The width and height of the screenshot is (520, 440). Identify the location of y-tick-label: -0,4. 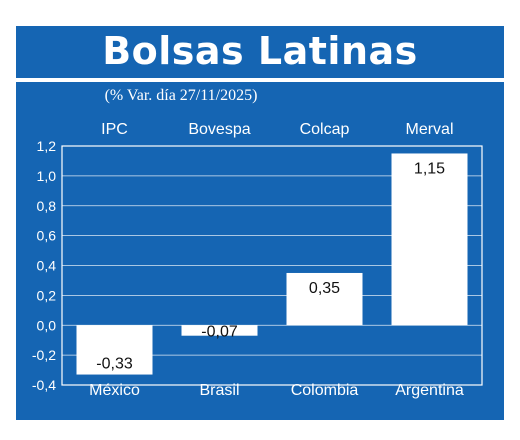
(44, 385).